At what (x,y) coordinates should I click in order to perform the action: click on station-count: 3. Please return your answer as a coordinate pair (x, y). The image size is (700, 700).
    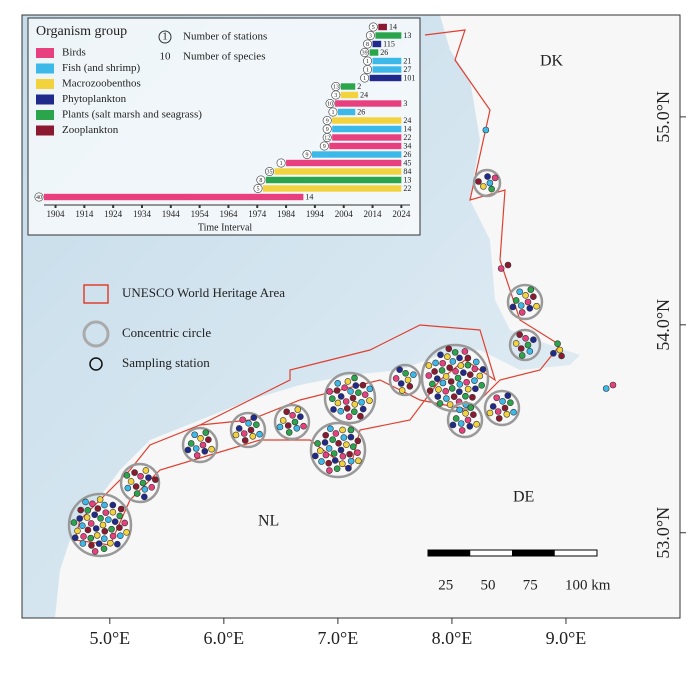
    Looking at the image, I should click on (335, 96).